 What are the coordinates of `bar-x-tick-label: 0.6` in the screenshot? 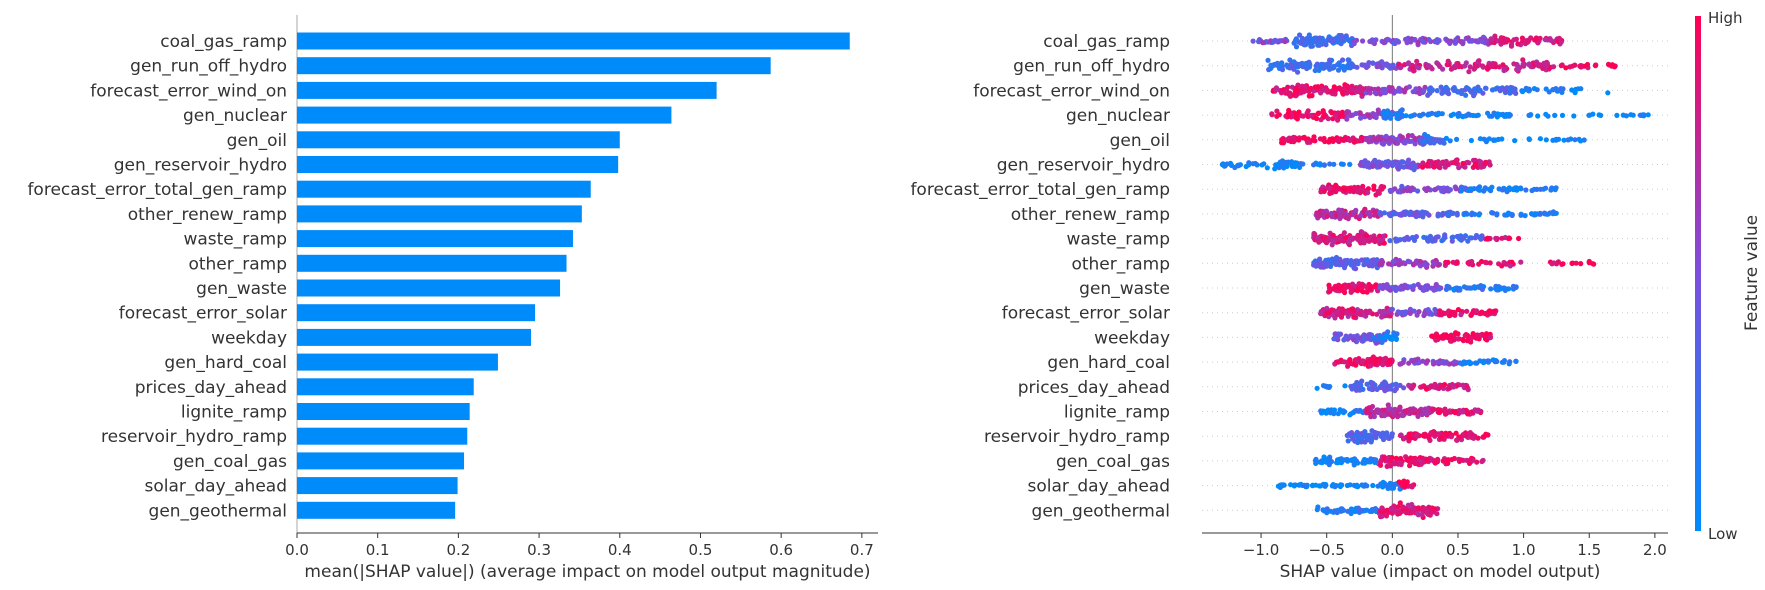 It's located at (781, 550).